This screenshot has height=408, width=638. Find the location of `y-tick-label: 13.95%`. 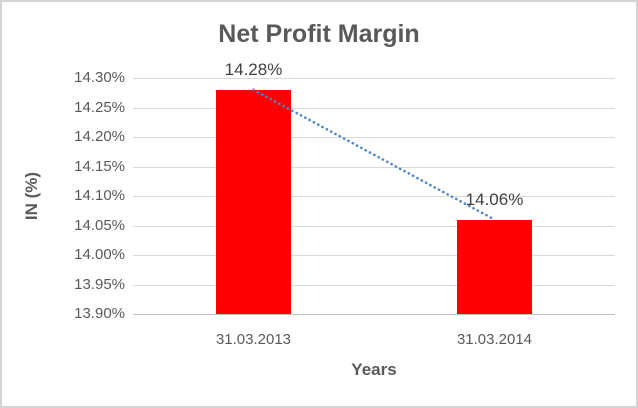

y-tick-label: 13.95% is located at coordinates (99, 284).